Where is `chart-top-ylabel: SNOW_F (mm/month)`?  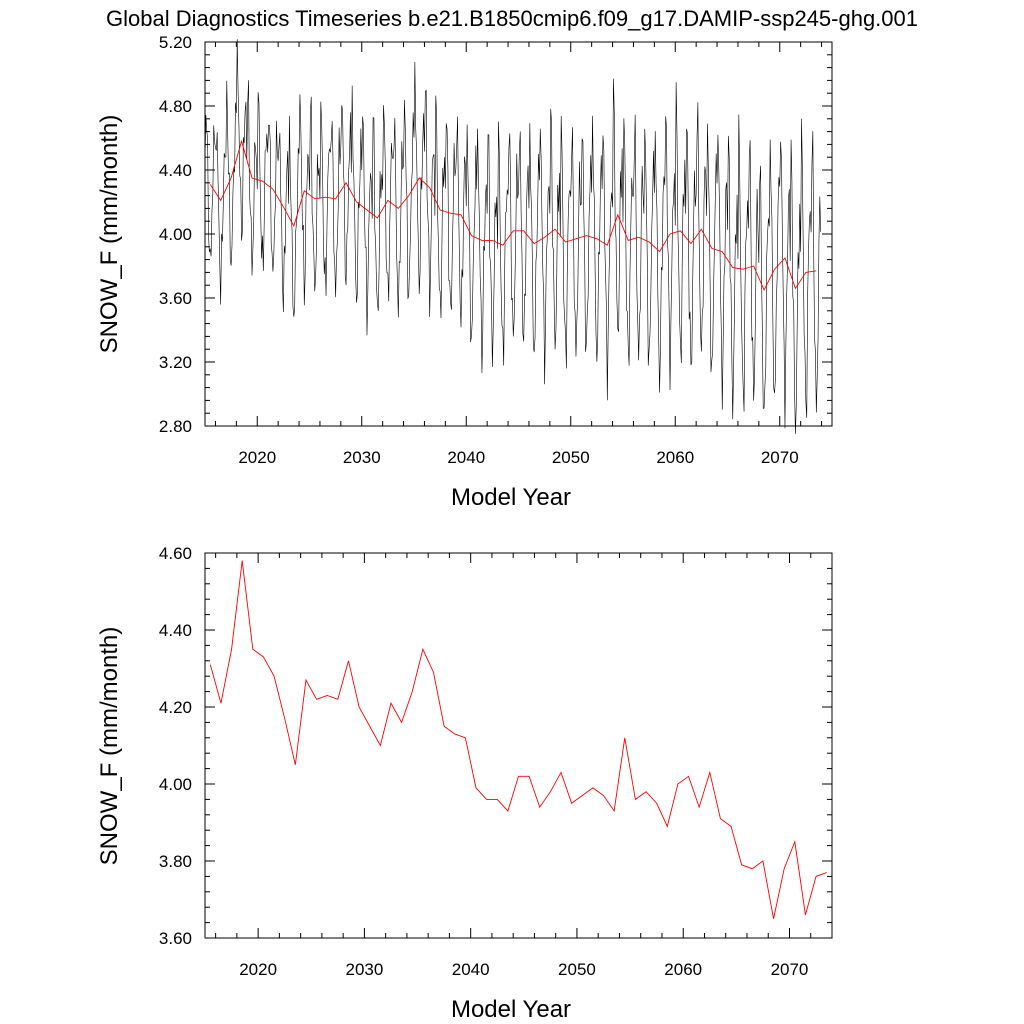 chart-top-ylabel: SNOW_F (mm/month) is located at coordinates (109, 234).